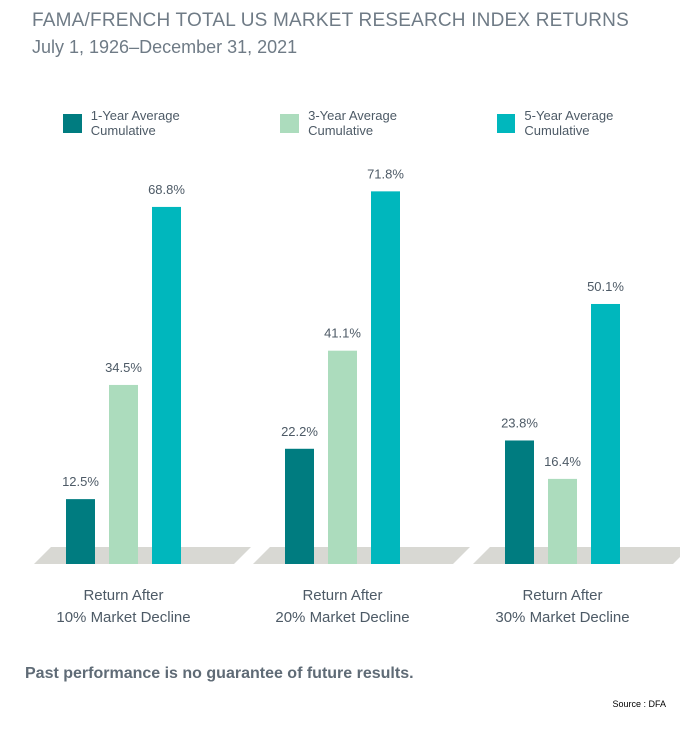  Describe the element at coordinates (562, 461) in the screenshot. I see `data-label-3-year-group-3: 16.4%` at that location.